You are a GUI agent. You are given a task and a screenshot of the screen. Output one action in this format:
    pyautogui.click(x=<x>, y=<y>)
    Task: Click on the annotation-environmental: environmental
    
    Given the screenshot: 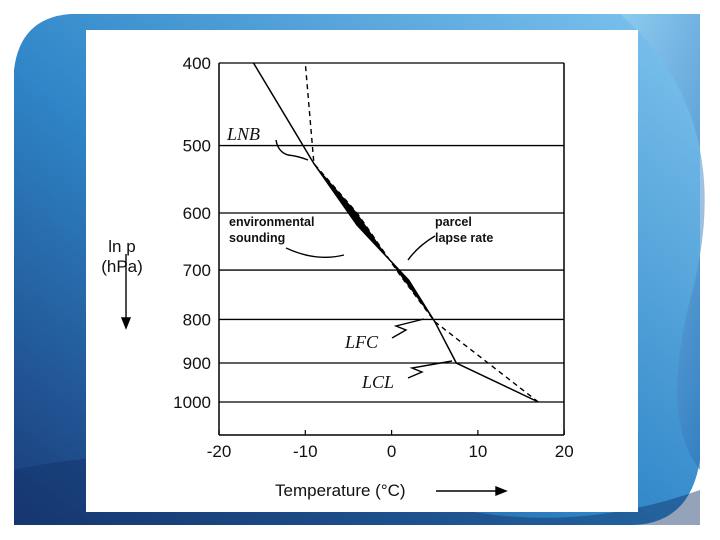 What is the action you would take?
    pyautogui.click(x=271, y=222)
    